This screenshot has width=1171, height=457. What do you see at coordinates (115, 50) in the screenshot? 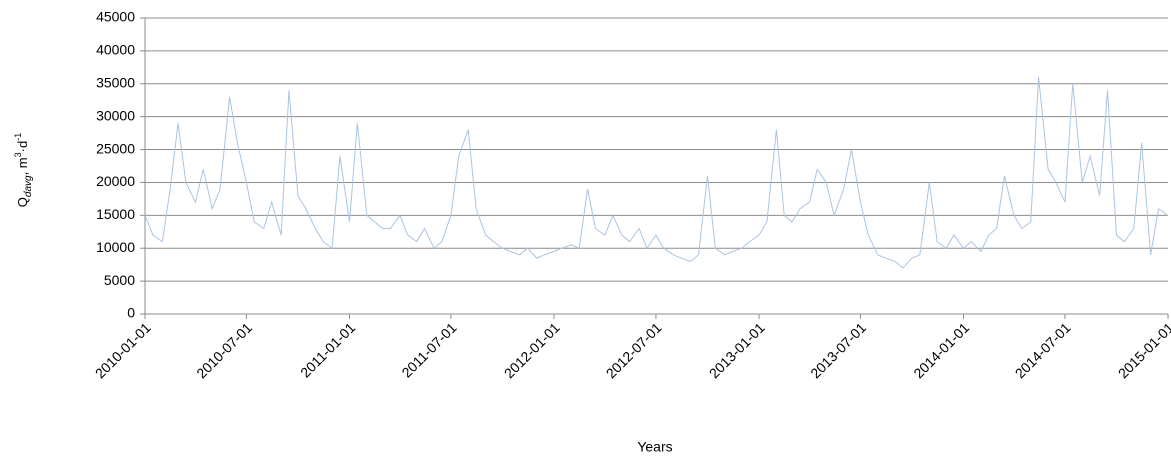
I see `y-tick-label: 40000` at bounding box center [115, 50].